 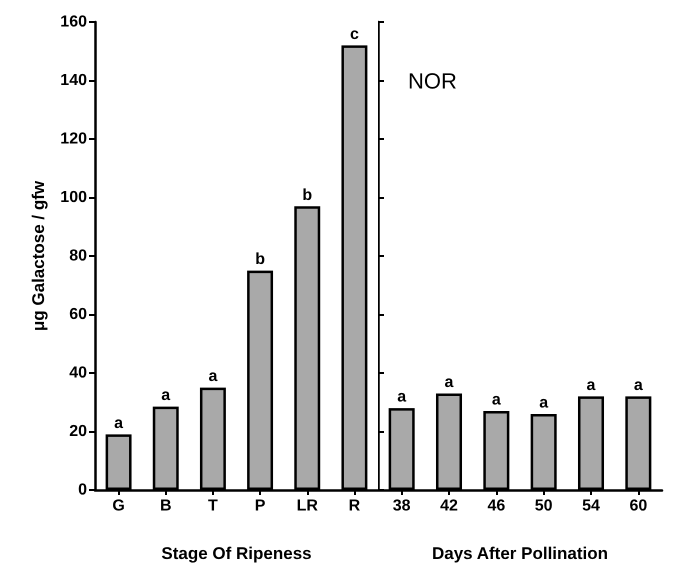 What do you see at coordinates (74, 197) in the screenshot?
I see `y-tick-label: 100` at bounding box center [74, 197].